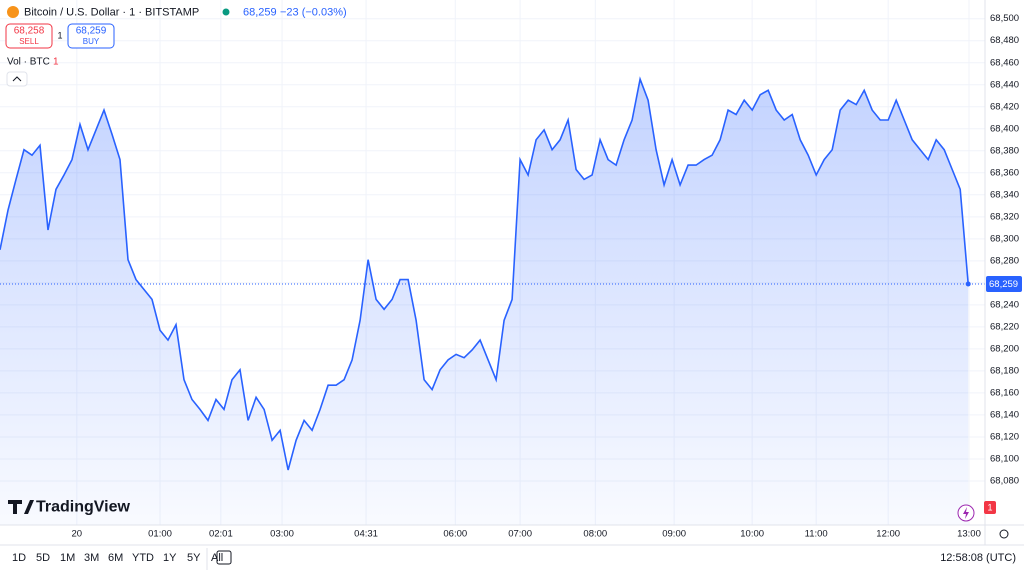  What do you see at coordinates (1004, 194) in the screenshot?
I see `y-tick-label: 68,340` at bounding box center [1004, 194].